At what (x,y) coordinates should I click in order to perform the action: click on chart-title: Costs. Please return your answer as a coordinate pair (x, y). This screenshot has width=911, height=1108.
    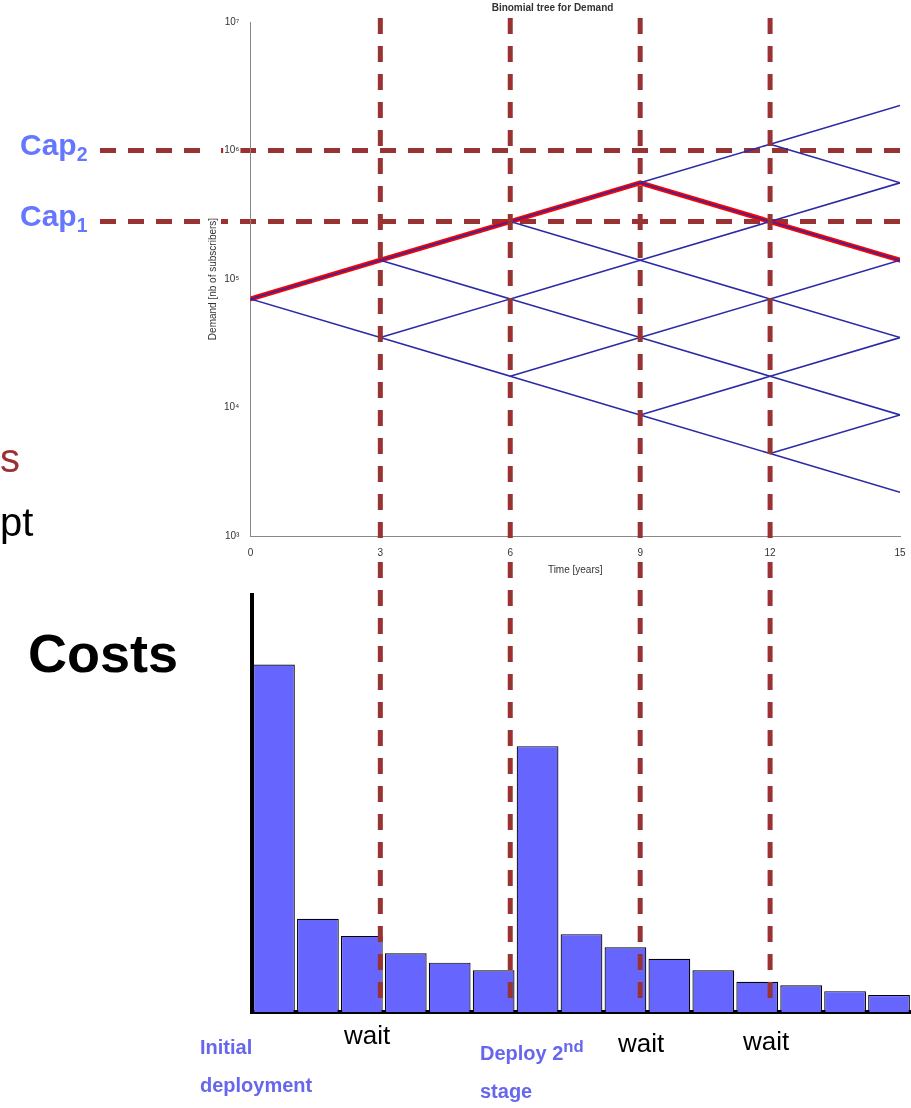
    Looking at the image, I should click on (103, 653).